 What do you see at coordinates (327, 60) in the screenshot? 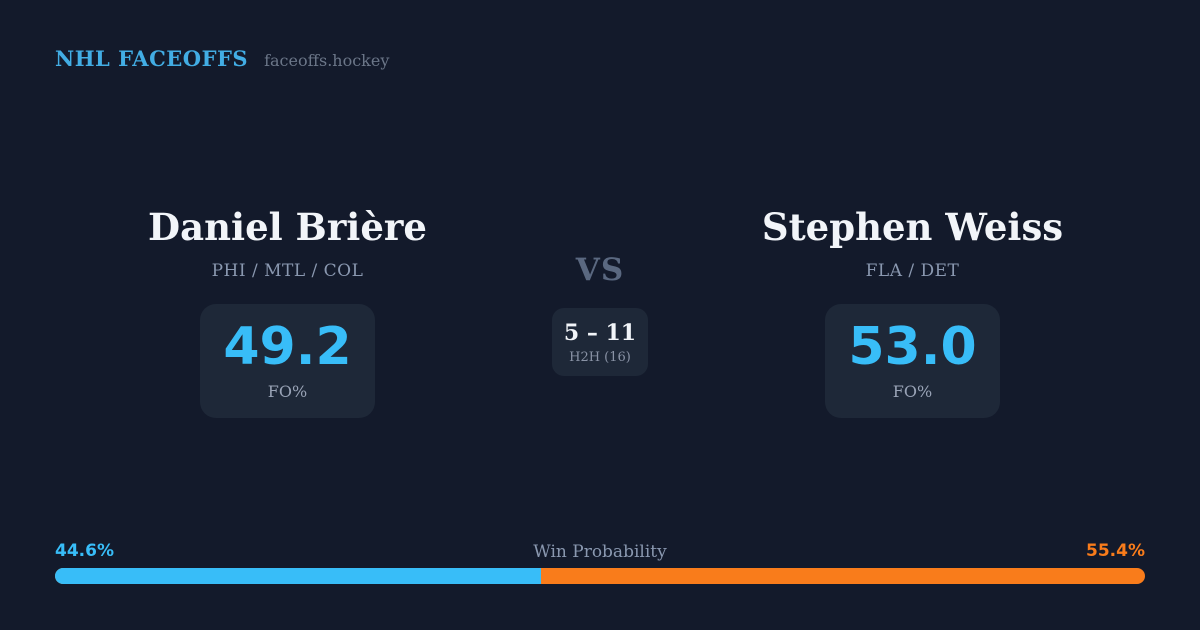
I see `site-domain: faceoffs.hockey` at bounding box center [327, 60].